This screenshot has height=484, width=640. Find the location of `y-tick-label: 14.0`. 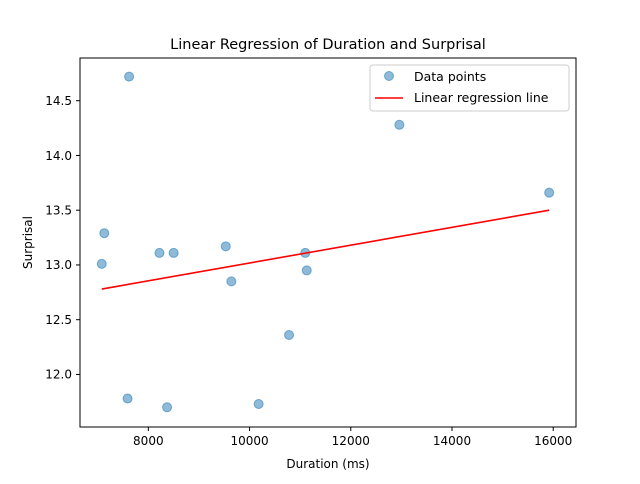

y-tick-label: 14.0 is located at coordinates (58, 156).